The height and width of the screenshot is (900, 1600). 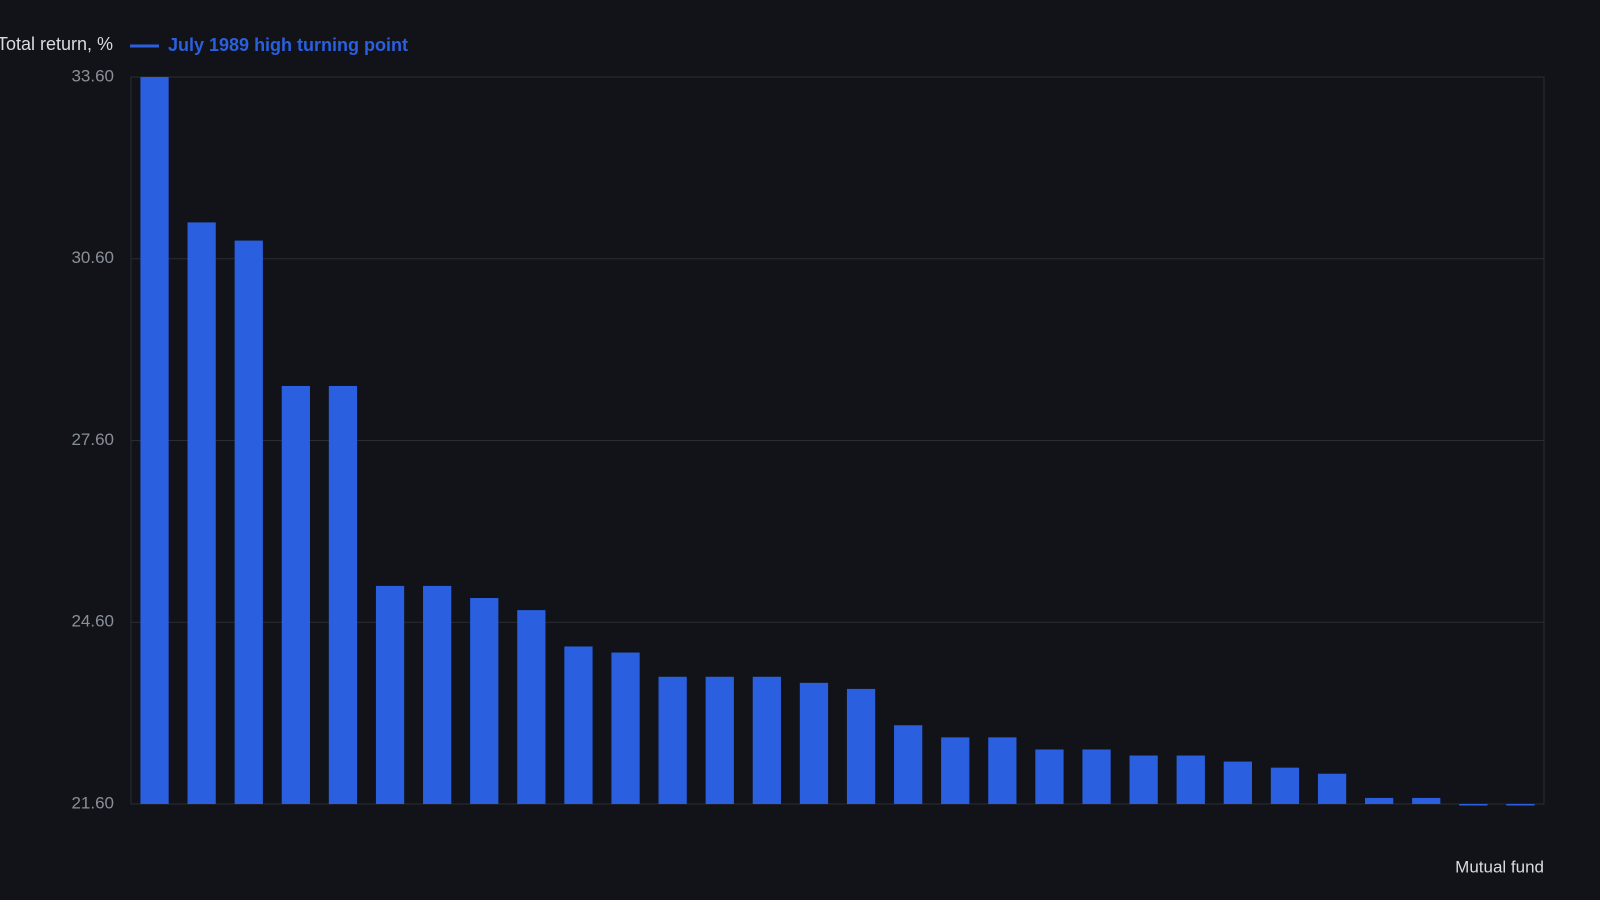 I want to click on y-tick-label: 27.60, so click(x=92, y=439).